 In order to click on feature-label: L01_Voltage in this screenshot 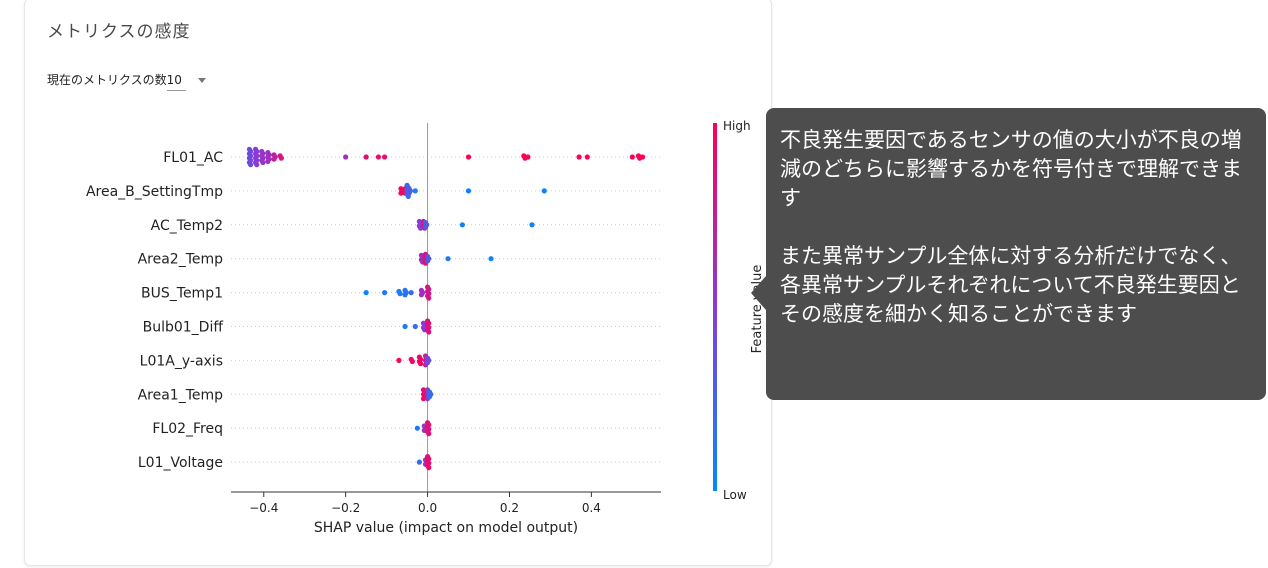, I will do `click(180, 463)`.